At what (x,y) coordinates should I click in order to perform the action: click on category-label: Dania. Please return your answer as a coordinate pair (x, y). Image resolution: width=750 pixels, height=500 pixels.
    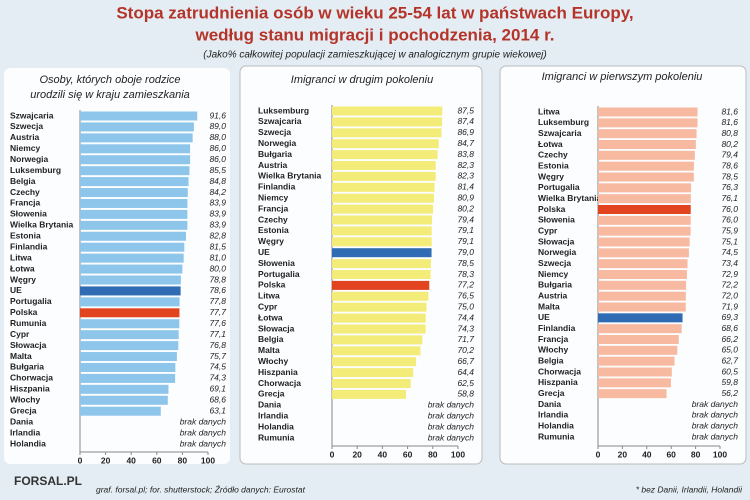
    Looking at the image, I should click on (549, 404).